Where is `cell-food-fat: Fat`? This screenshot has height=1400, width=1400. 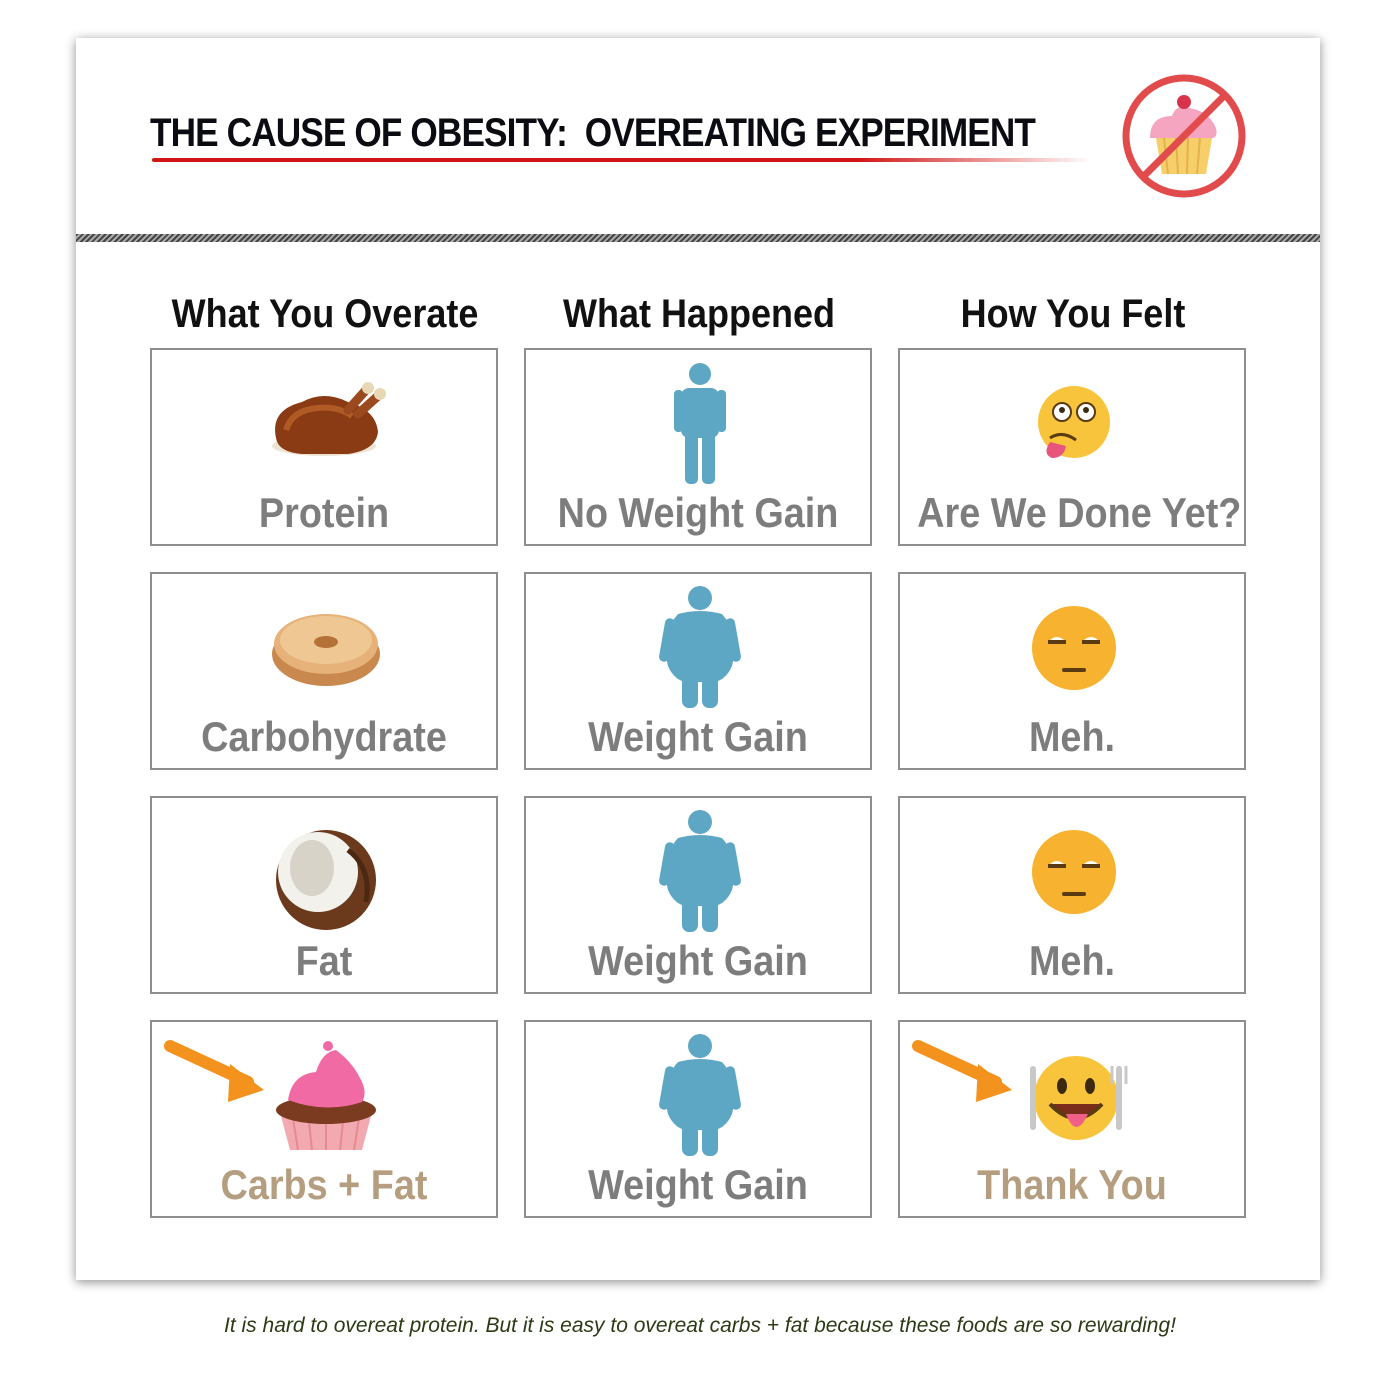
cell-food-fat: Fat is located at coordinates (324, 895).